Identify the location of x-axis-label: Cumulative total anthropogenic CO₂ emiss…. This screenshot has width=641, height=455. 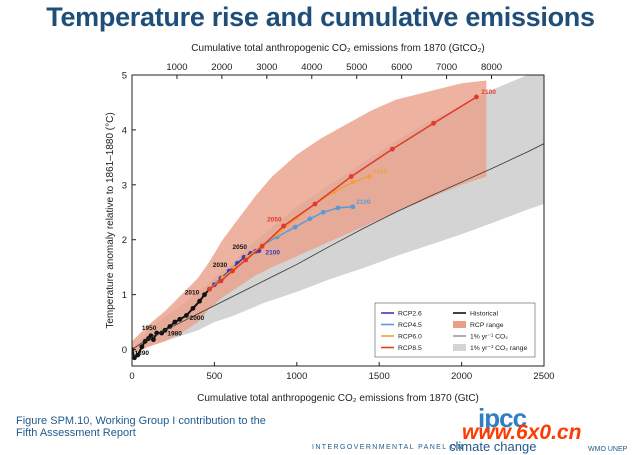
(338, 398).